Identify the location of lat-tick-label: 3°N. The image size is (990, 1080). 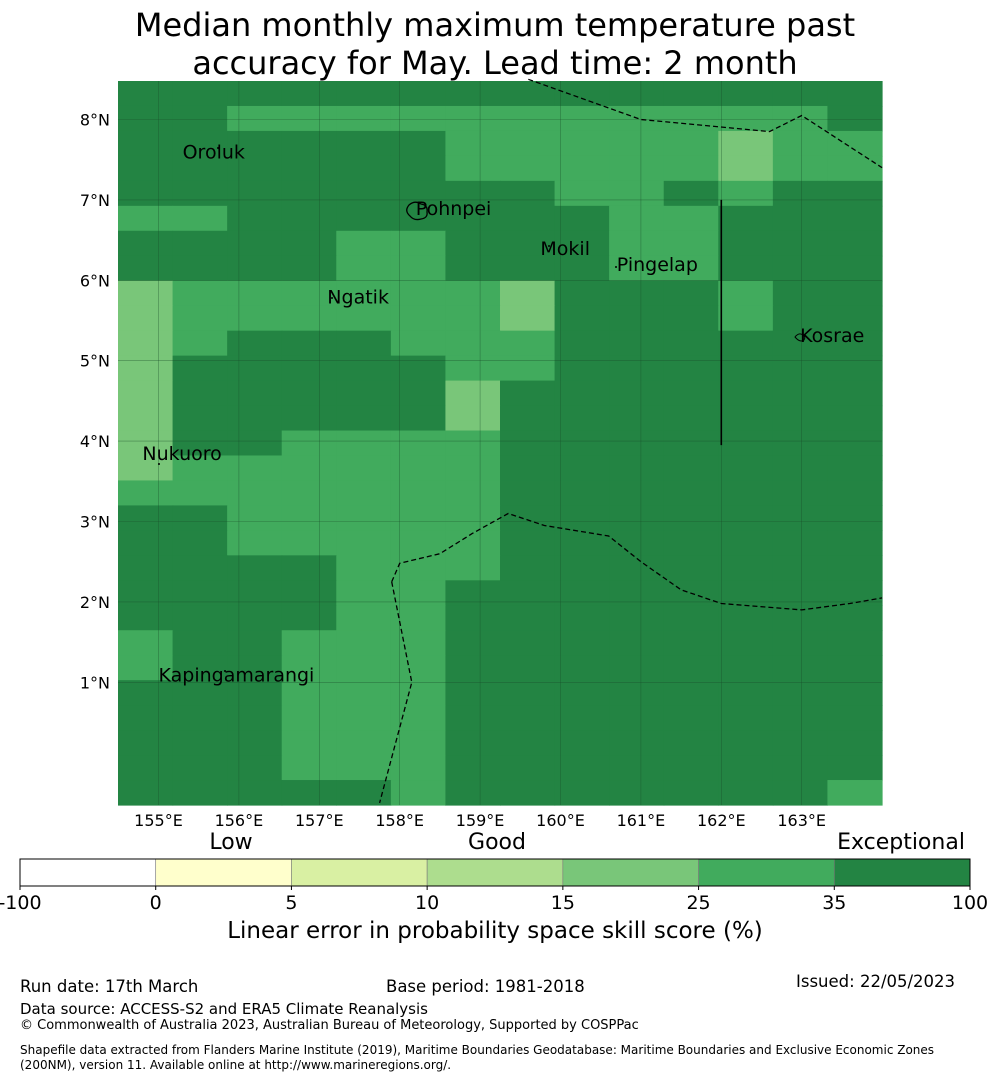
(95, 522).